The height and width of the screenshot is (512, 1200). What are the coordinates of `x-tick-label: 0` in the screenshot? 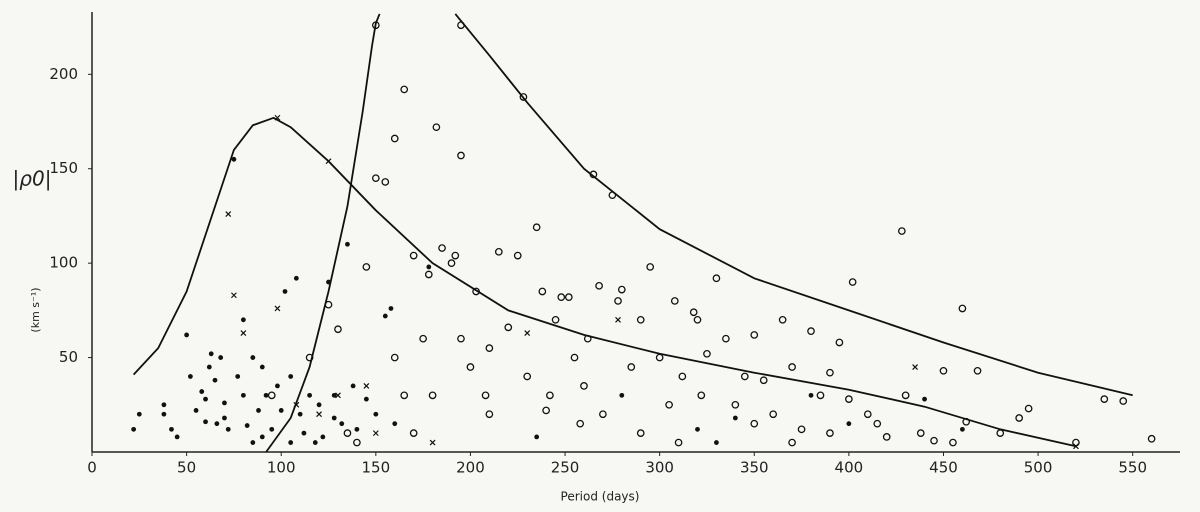 It's located at (92, 468).